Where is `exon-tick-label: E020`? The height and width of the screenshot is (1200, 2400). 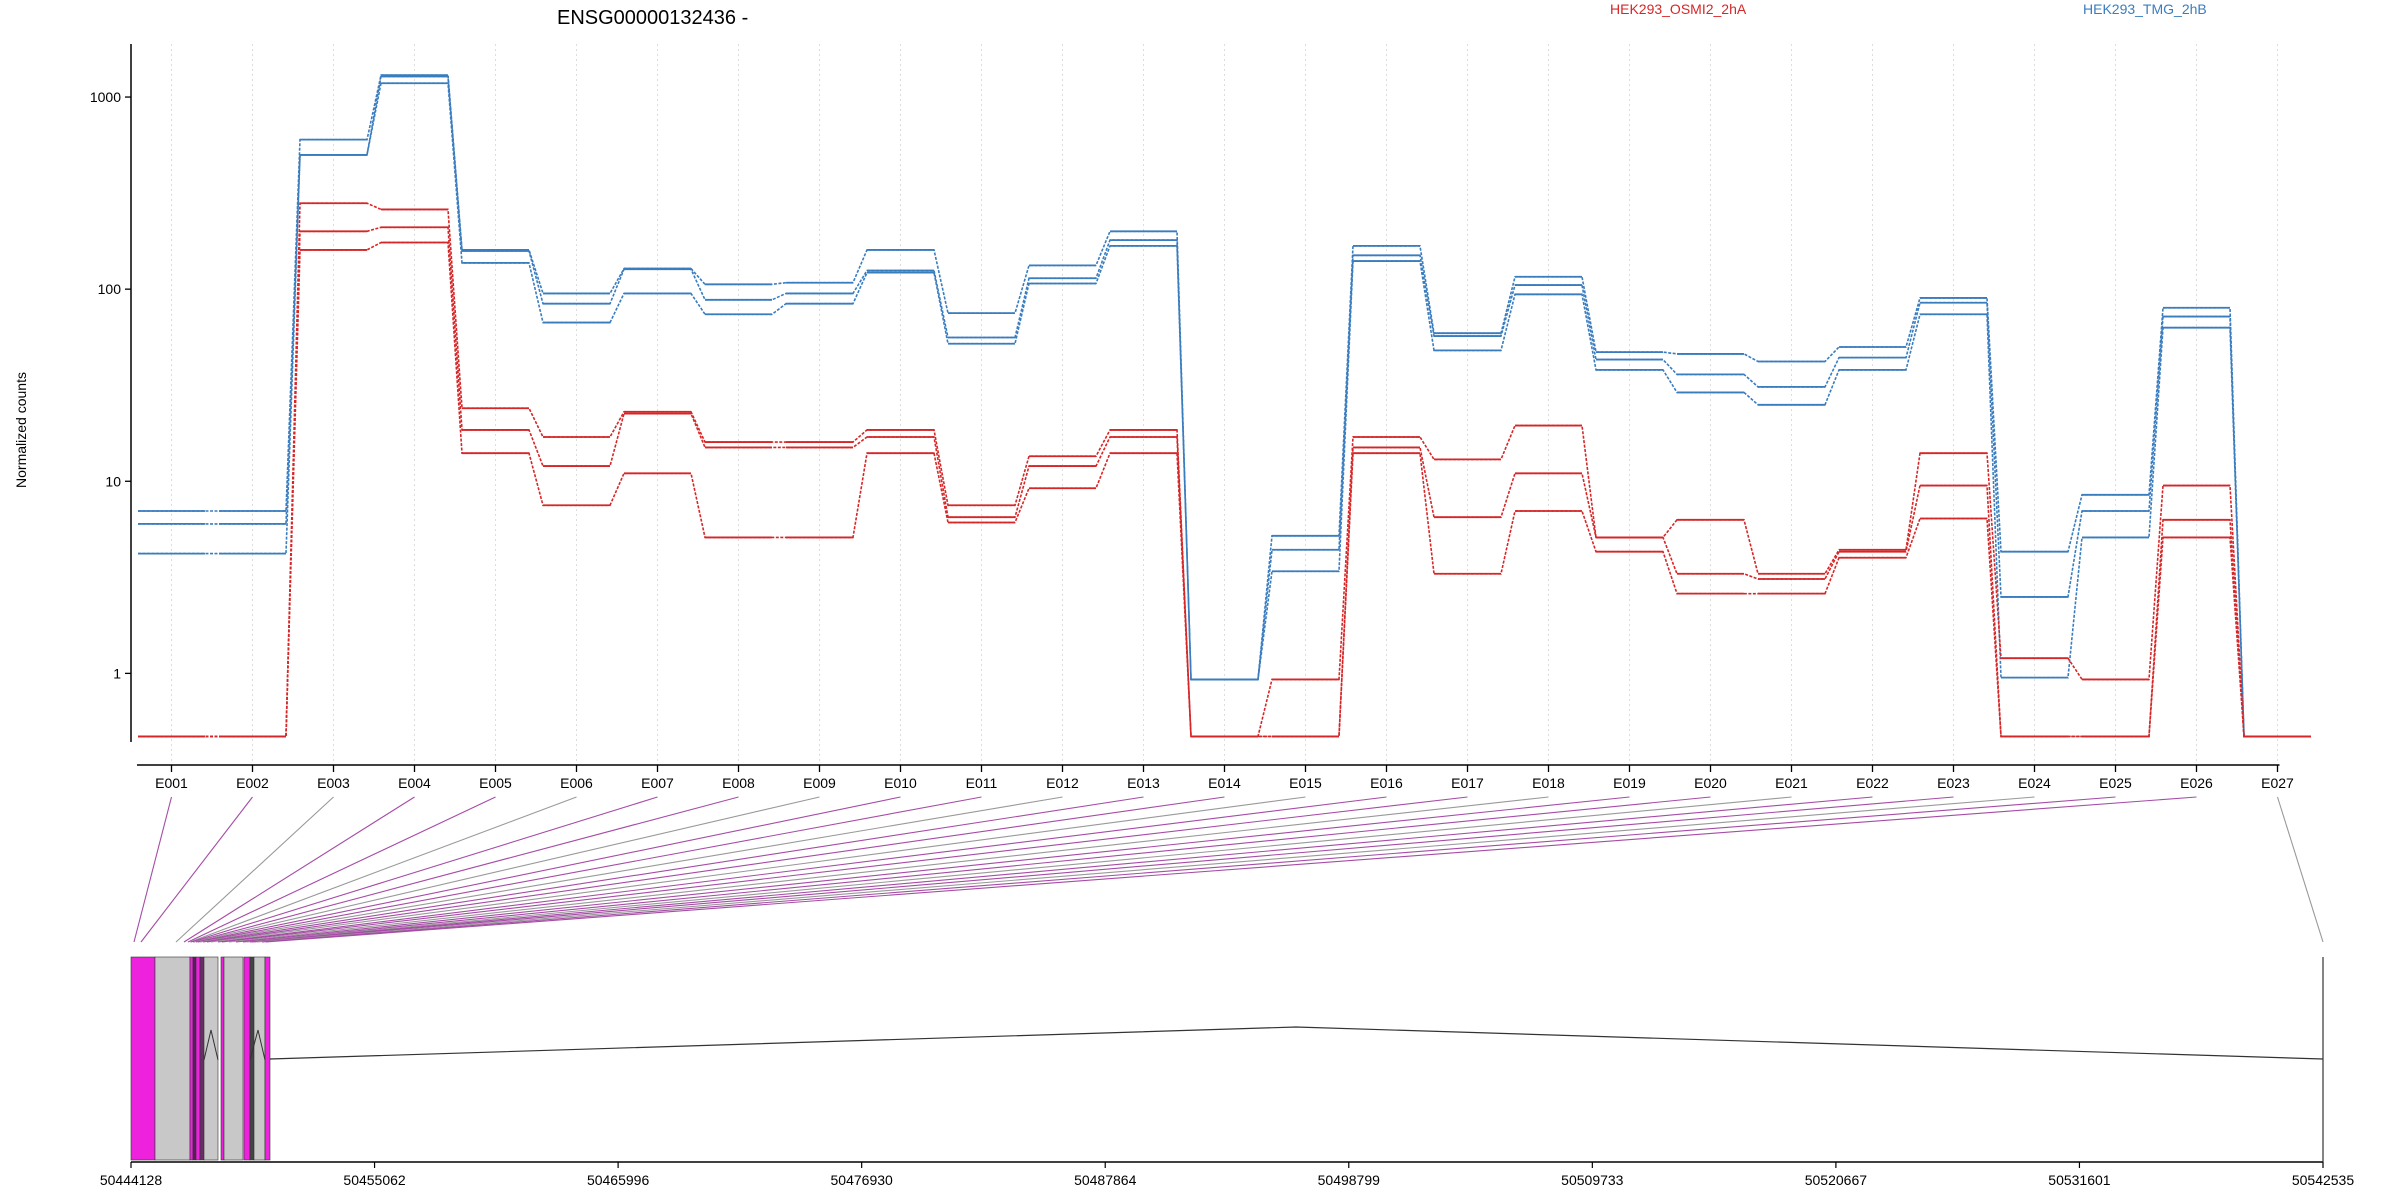
exon-tick-label: E020 is located at coordinates (1710, 783).